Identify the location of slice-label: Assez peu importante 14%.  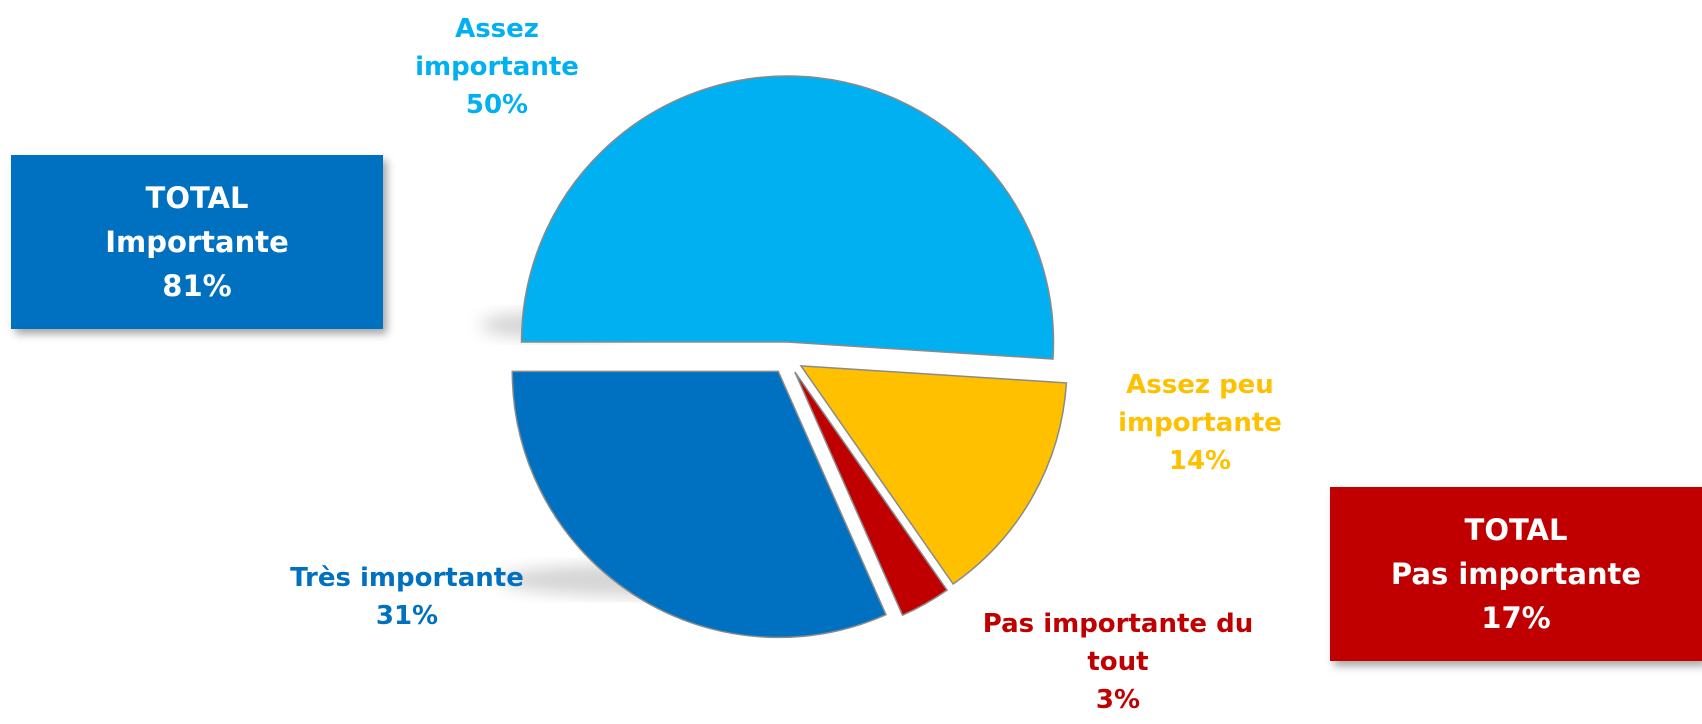
(1200, 423).